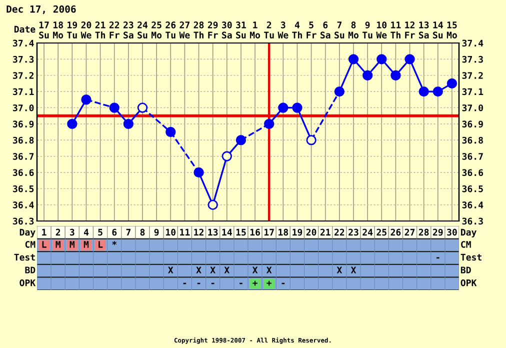 The image size is (506, 348). I want to click on x-tick-label: 4, so click(86, 232).